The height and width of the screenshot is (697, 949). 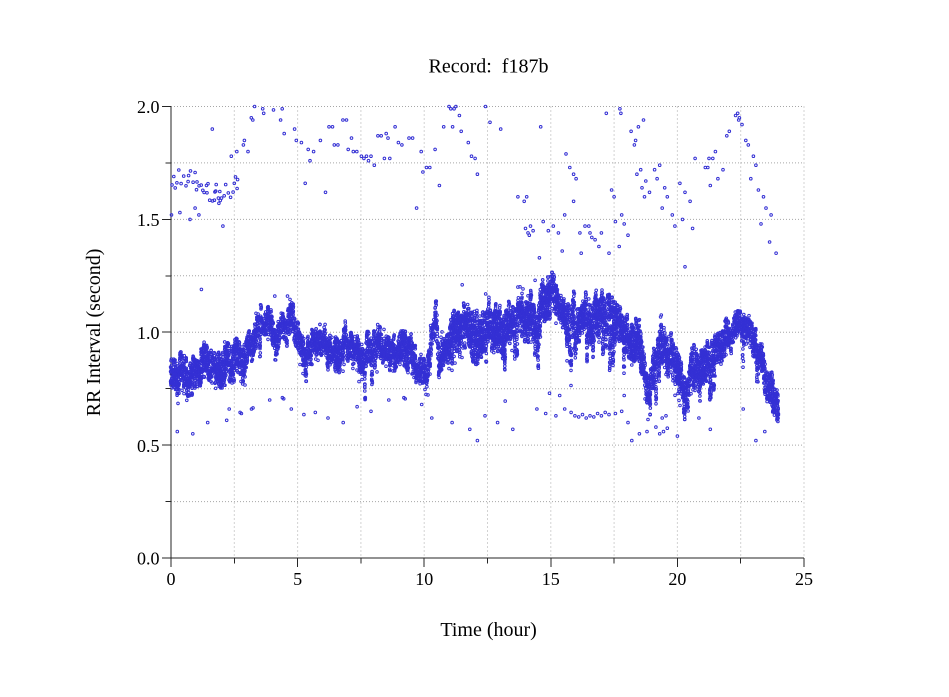 I want to click on svg-text: 1.5, so click(x=148, y=220).